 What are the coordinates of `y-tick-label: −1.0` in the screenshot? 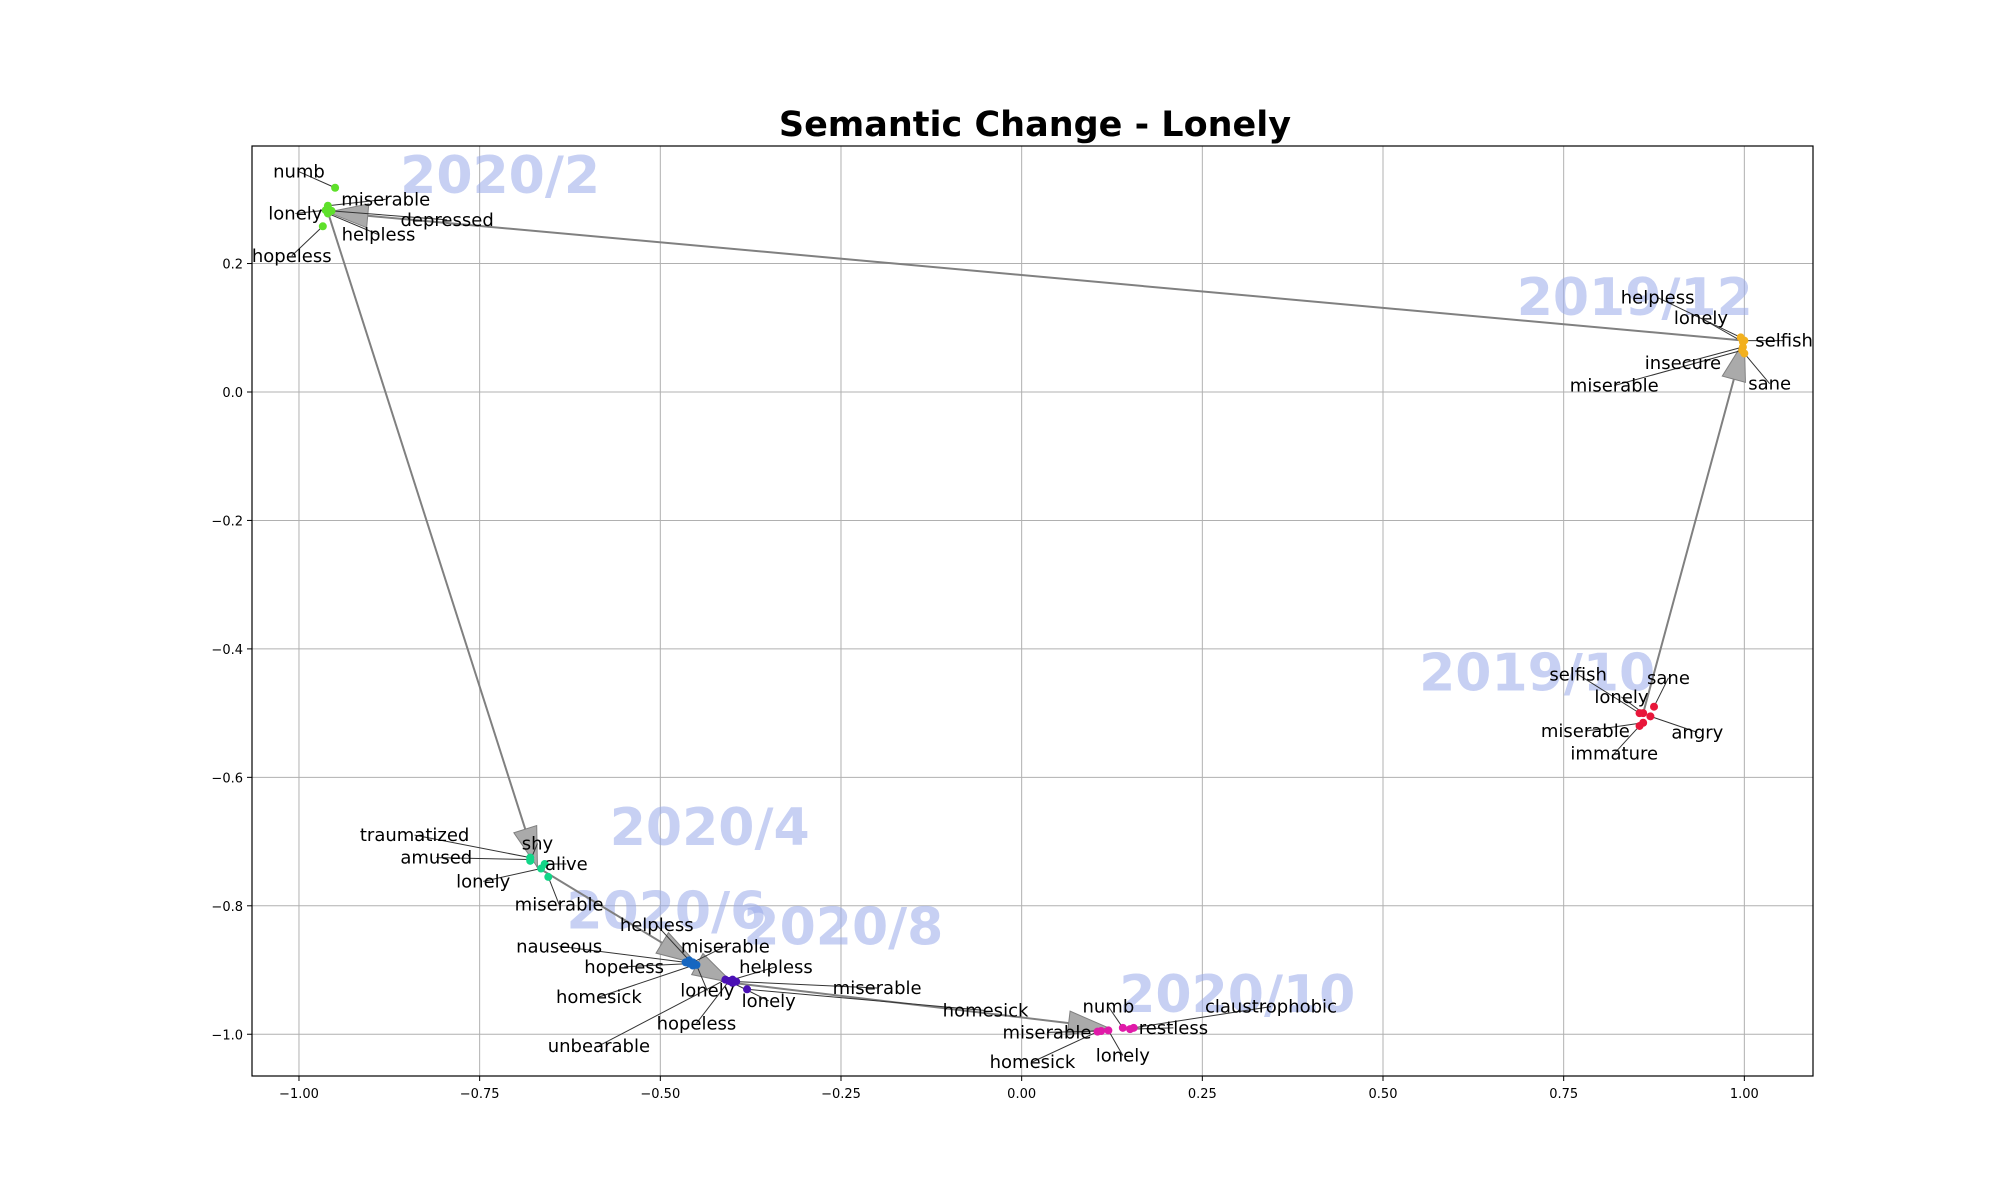 It's located at (227, 1035).